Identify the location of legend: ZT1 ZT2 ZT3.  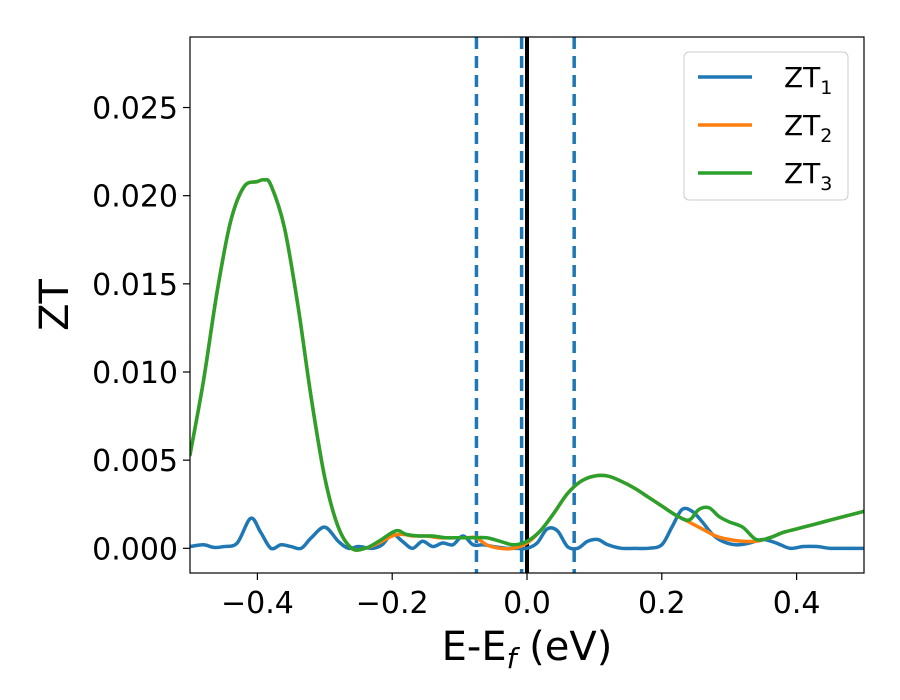
(766, 126).